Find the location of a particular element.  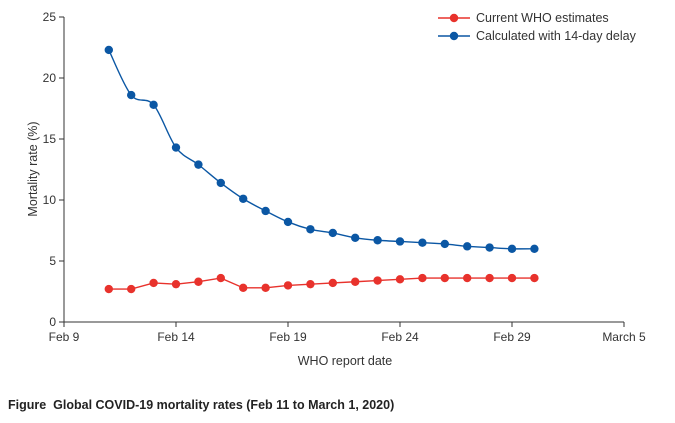

y-tick-label: 10 is located at coordinates (50, 200).